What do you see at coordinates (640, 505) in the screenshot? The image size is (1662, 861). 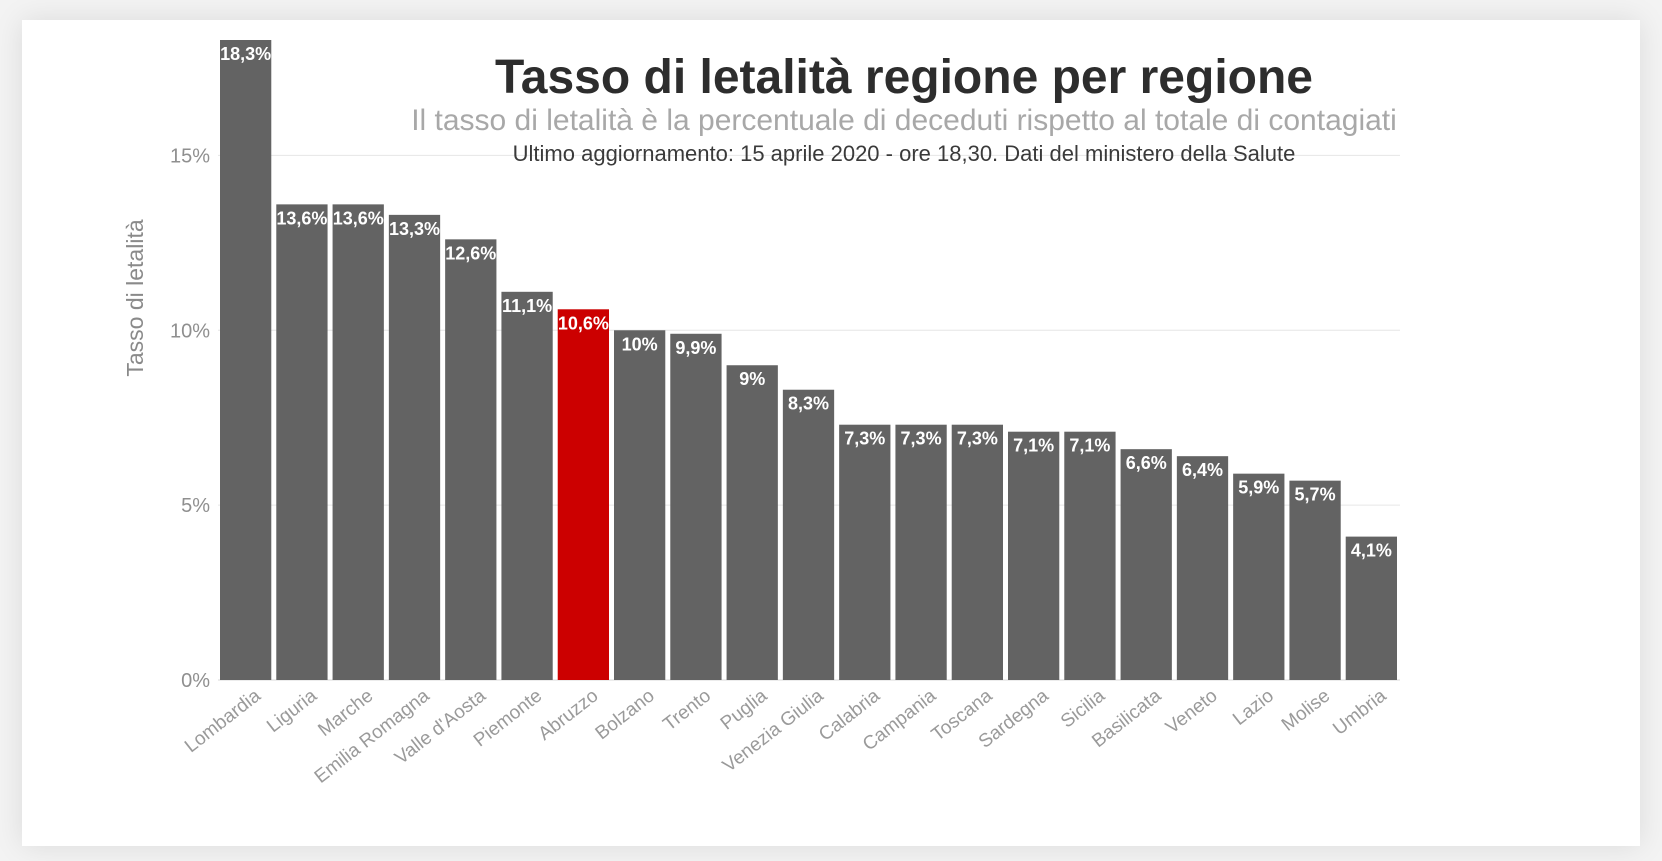 I see `bar-bolzano` at bounding box center [640, 505].